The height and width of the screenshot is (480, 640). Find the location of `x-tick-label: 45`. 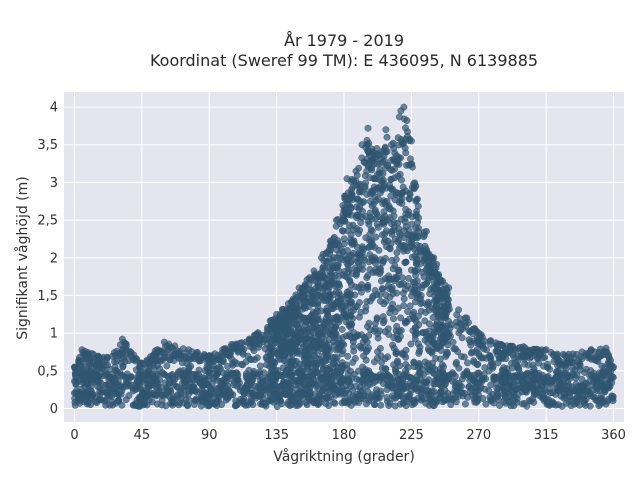

x-tick-label: 45 is located at coordinates (142, 435).